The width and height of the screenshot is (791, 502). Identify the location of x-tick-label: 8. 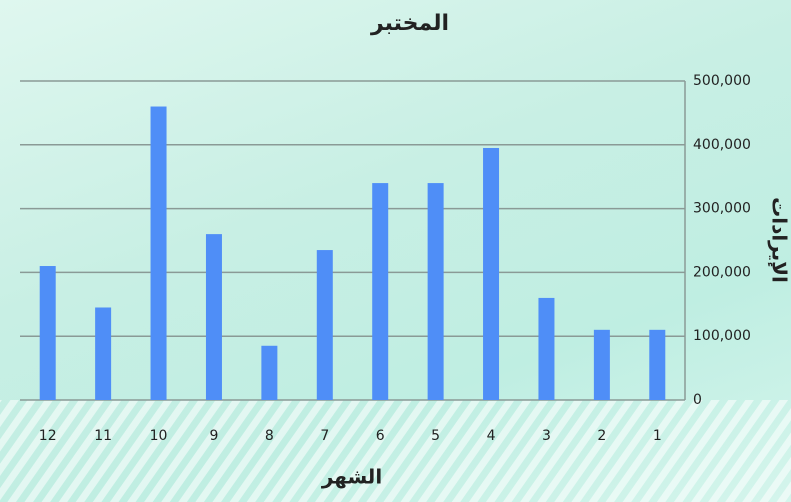
(269, 436).